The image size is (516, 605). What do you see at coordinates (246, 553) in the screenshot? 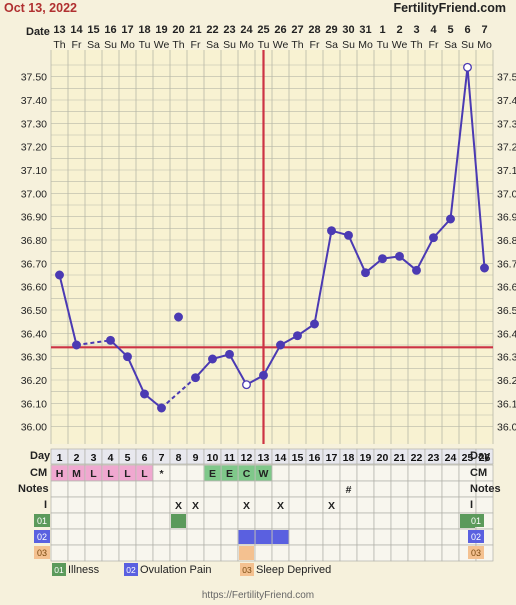
I see `sleep-deprived-marker` at bounding box center [246, 553].